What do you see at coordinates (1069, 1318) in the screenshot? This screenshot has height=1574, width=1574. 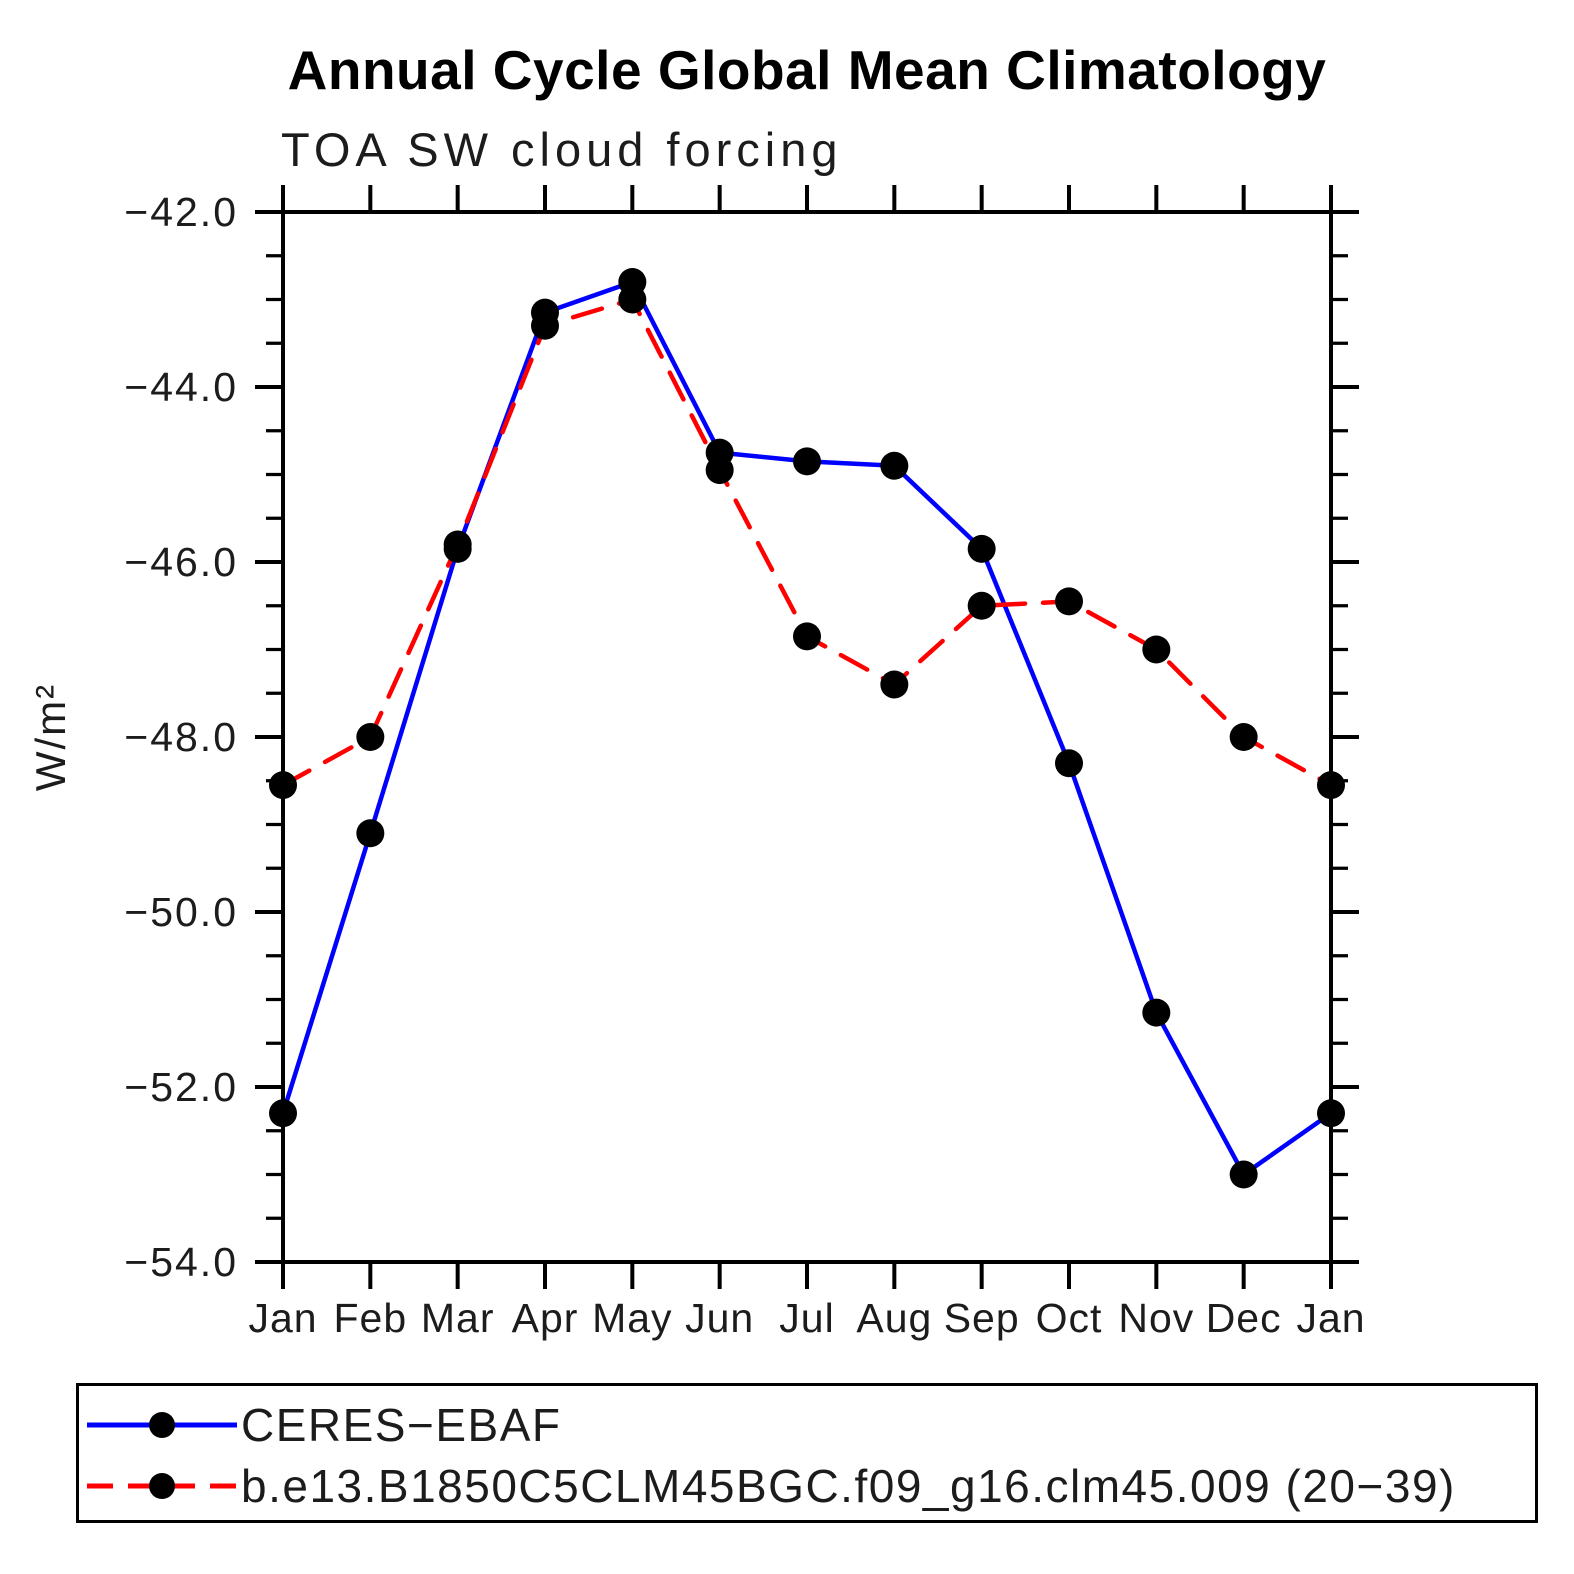 I see `x-tick-label: Oct` at bounding box center [1069, 1318].